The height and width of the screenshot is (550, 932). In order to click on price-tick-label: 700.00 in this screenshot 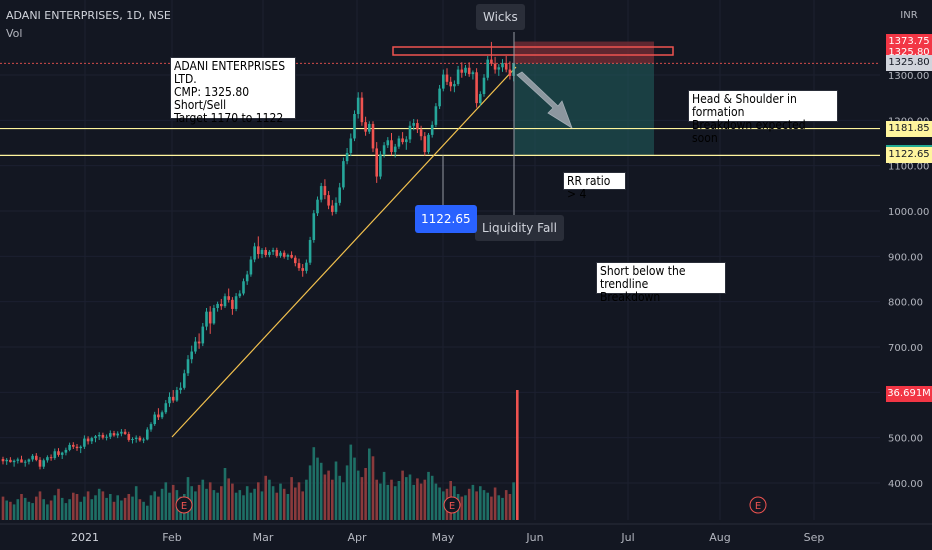, I will do `click(905, 348)`.